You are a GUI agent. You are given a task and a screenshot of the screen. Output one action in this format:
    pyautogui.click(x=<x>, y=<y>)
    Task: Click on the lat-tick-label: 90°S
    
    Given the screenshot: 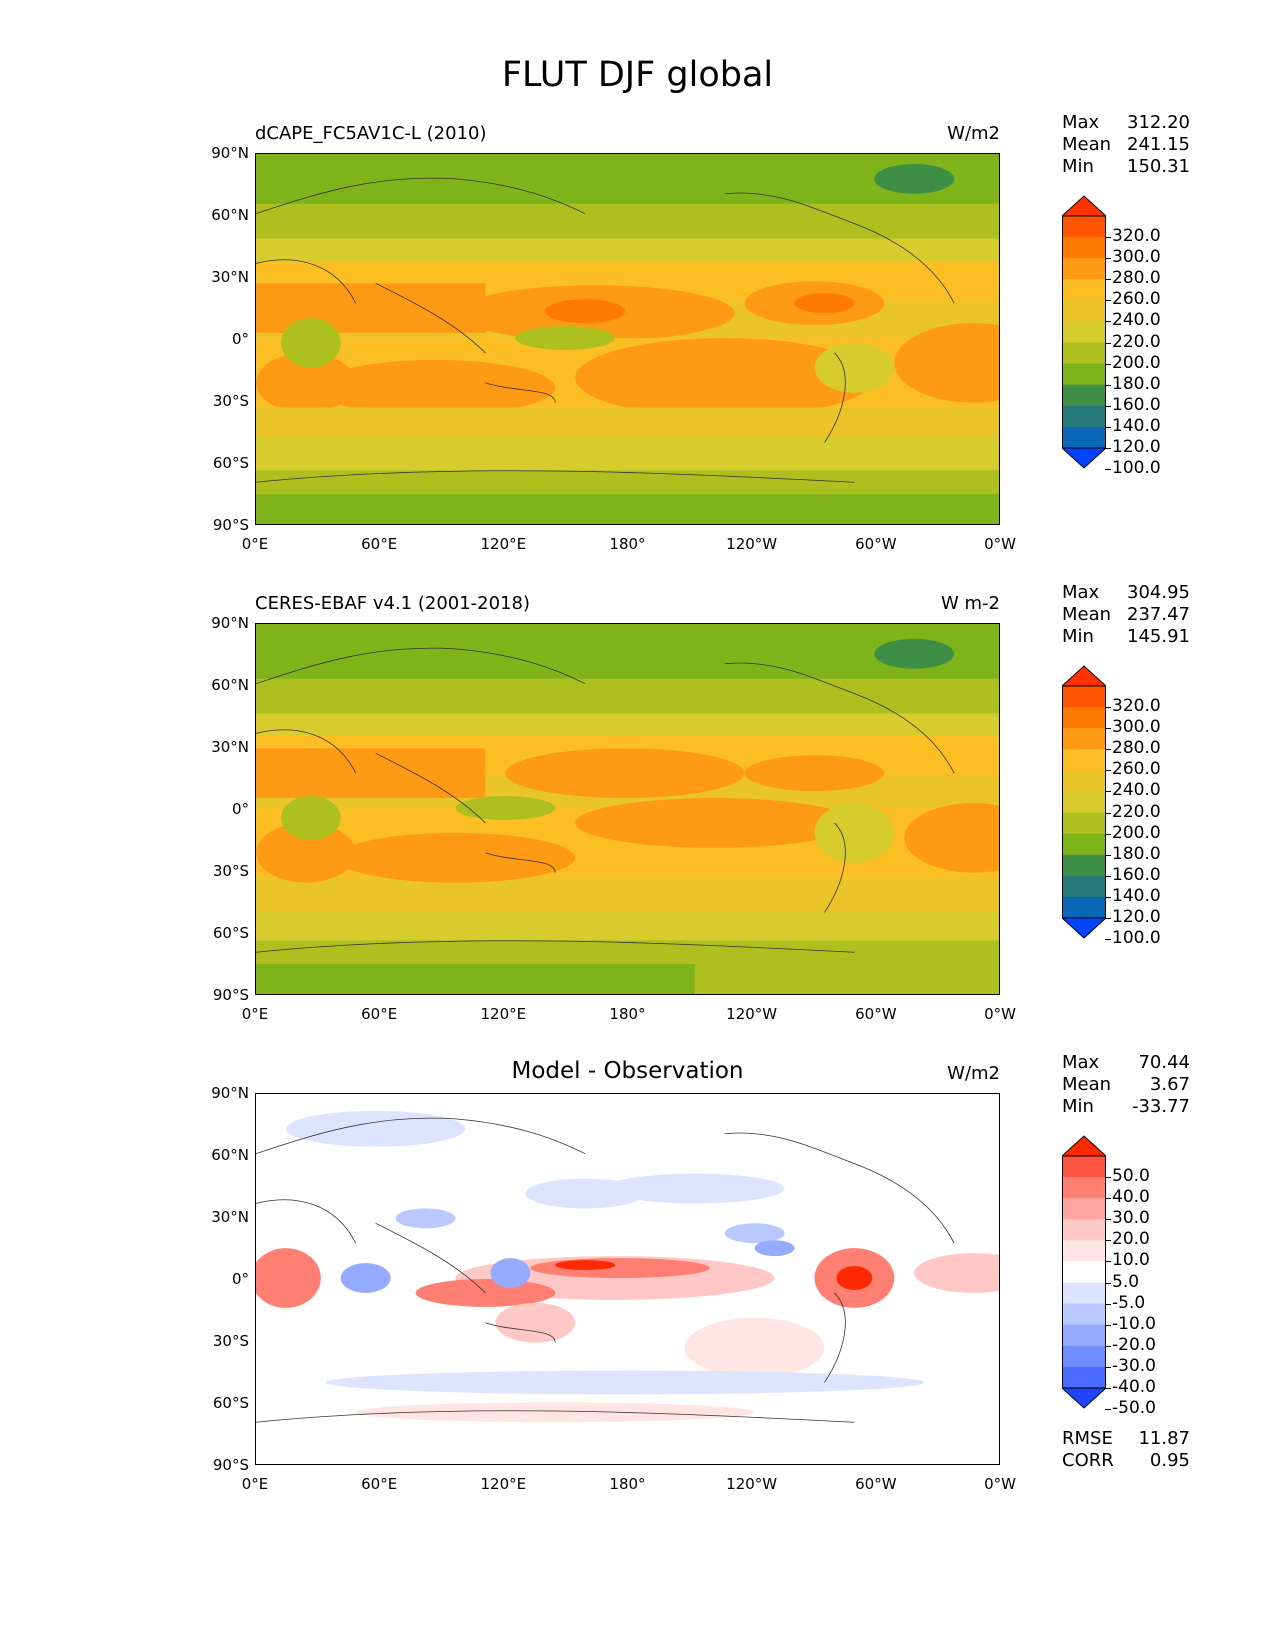 What is the action you would take?
    pyautogui.click(x=230, y=995)
    